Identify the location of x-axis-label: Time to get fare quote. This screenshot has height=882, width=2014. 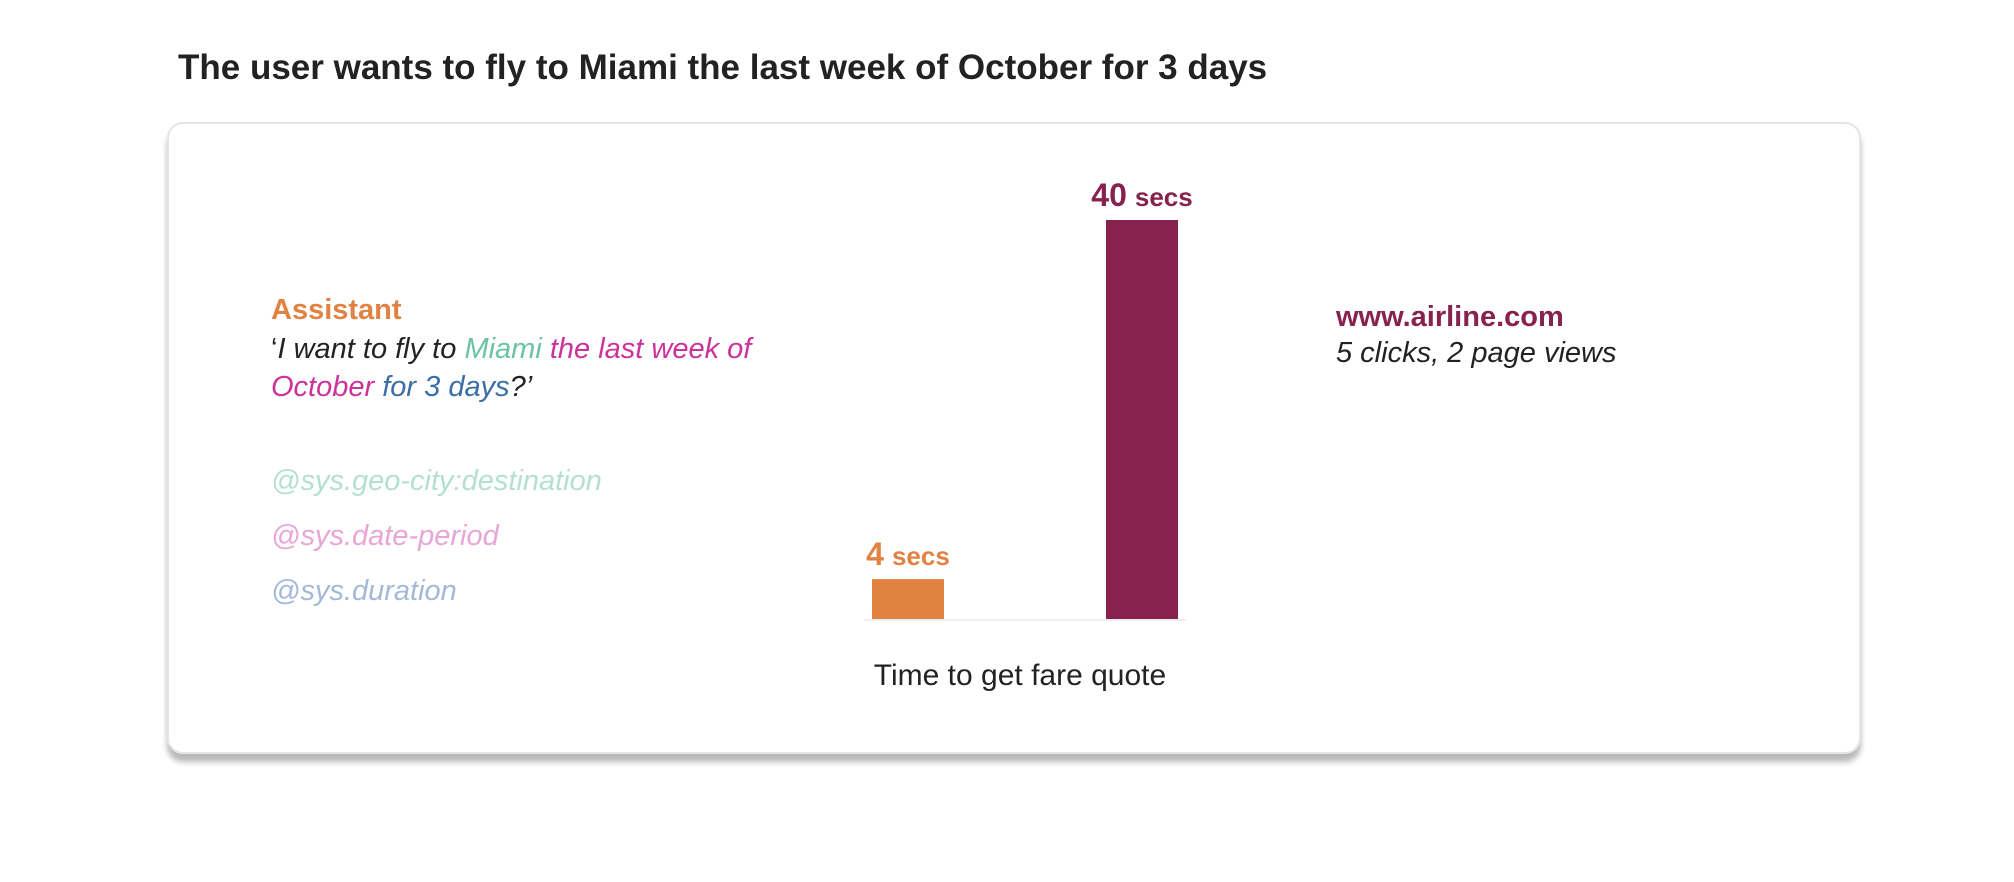
(1020, 675).